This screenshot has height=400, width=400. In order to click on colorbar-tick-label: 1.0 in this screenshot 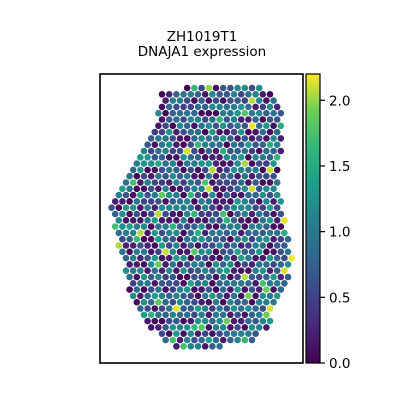, I will do `click(339, 233)`.